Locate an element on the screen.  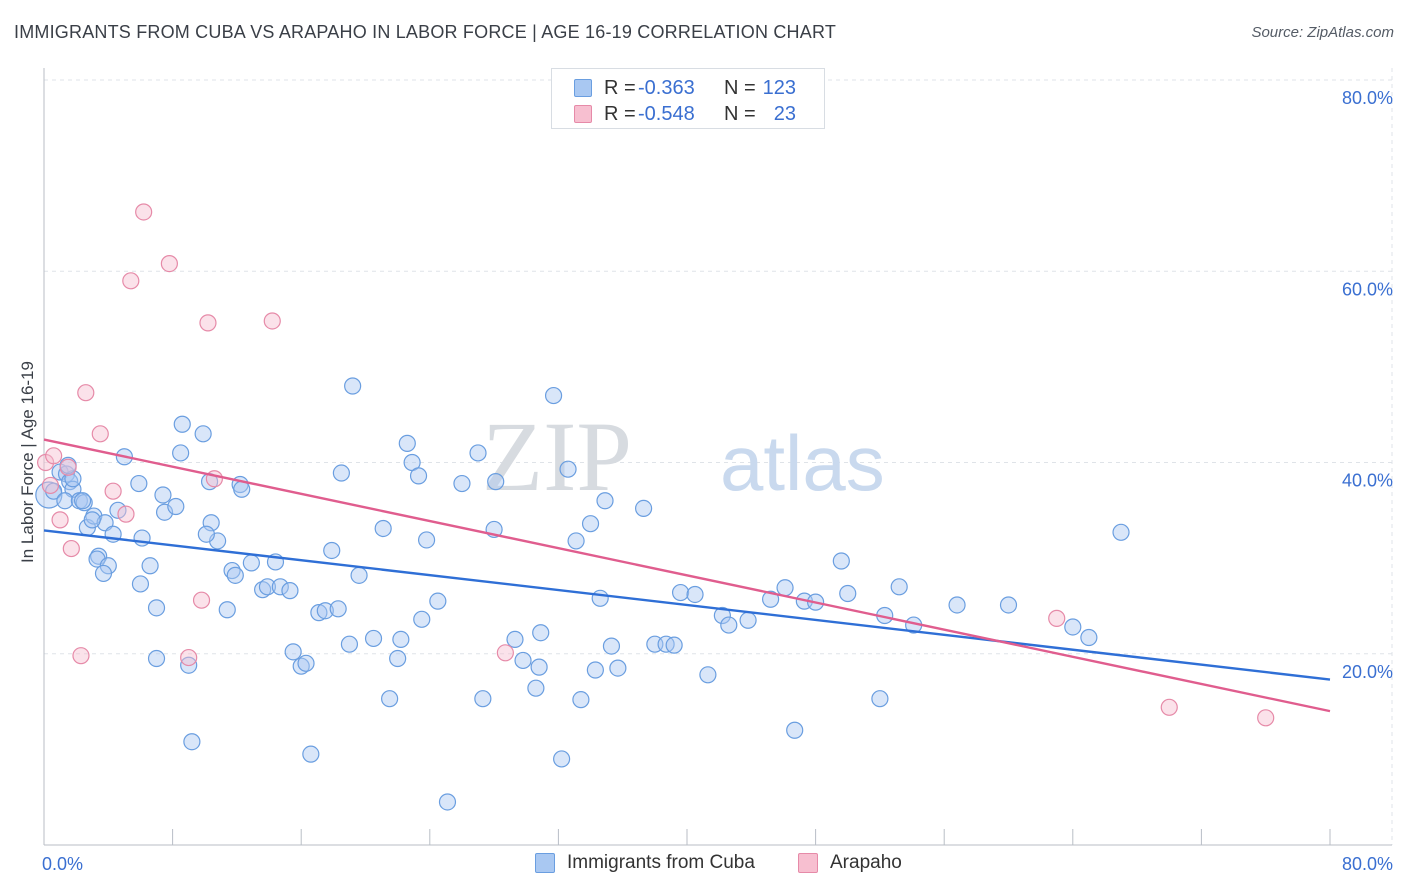
y-tick-label: 60.0% is located at coordinates (1367, 289).